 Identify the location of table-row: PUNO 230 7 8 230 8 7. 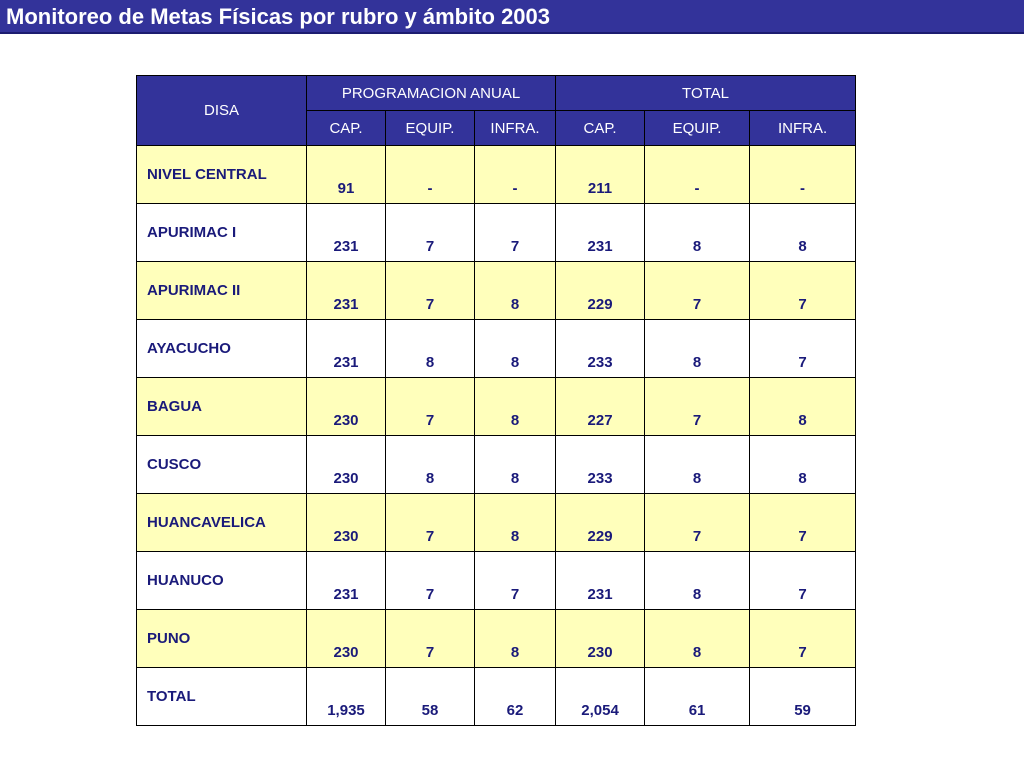
(496, 638).